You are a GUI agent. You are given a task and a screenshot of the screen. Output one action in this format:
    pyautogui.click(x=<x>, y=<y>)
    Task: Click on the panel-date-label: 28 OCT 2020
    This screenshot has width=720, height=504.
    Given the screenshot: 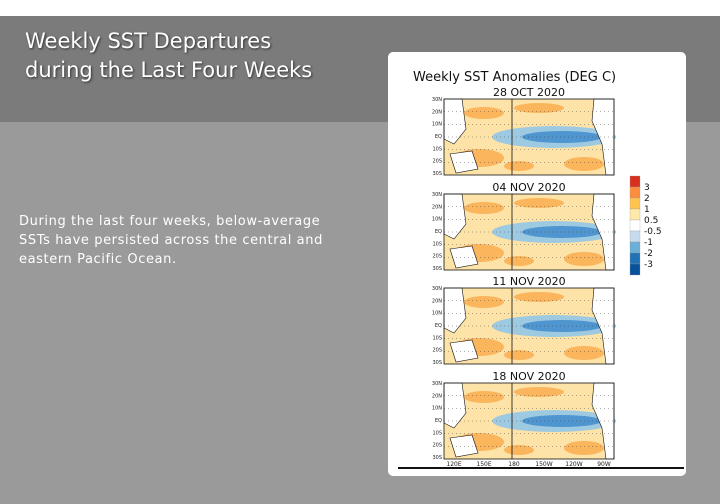 What is the action you would take?
    pyautogui.click(x=529, y=92)
    